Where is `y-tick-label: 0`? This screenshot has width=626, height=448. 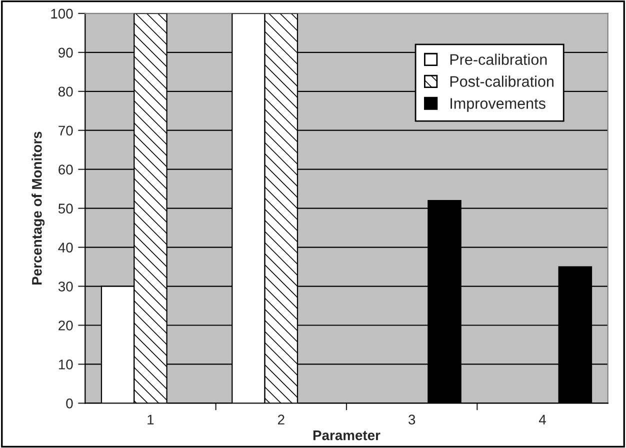
y-tick-label: 0 is located at coordinates (69, 403).